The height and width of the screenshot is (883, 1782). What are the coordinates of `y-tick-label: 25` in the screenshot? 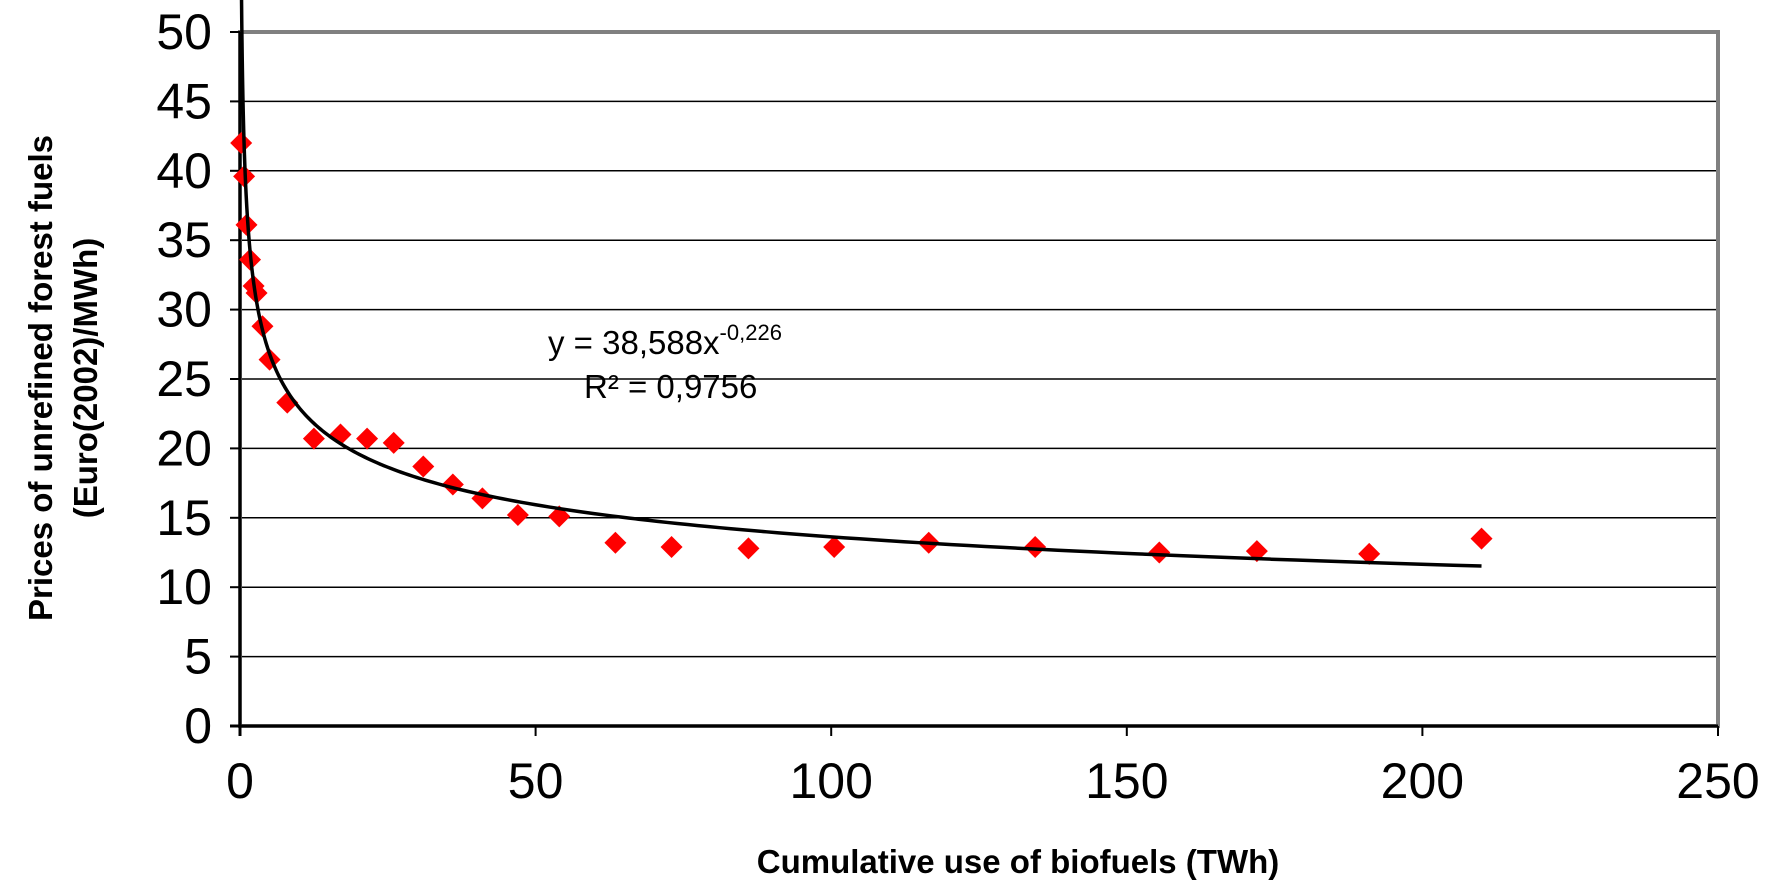 It's located at (184, 379).